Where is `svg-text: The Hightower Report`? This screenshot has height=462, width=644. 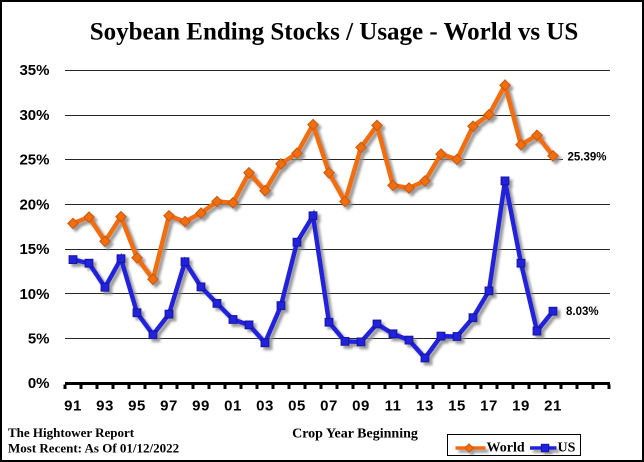
svg-text: The Hightower Report is located at coordinates (71, 432).